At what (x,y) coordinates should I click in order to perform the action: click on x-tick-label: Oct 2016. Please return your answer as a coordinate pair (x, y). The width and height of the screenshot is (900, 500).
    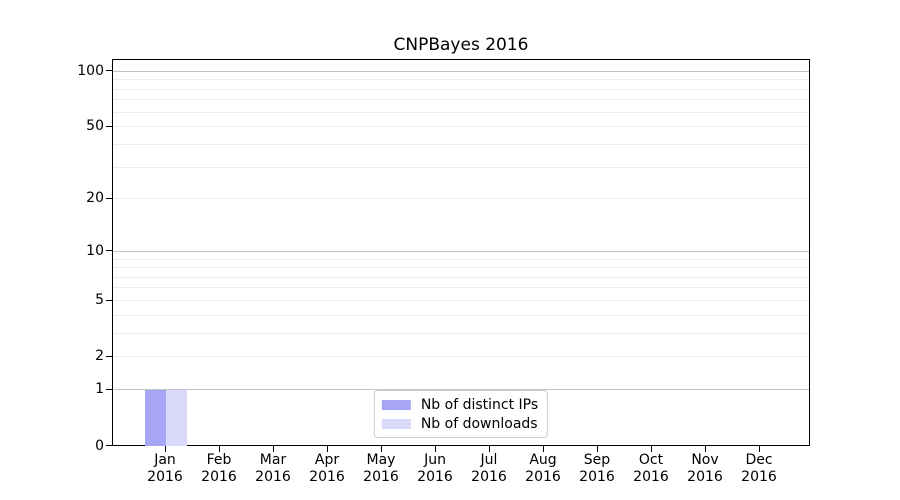
    Looking at the image, I should click on (651, 469).